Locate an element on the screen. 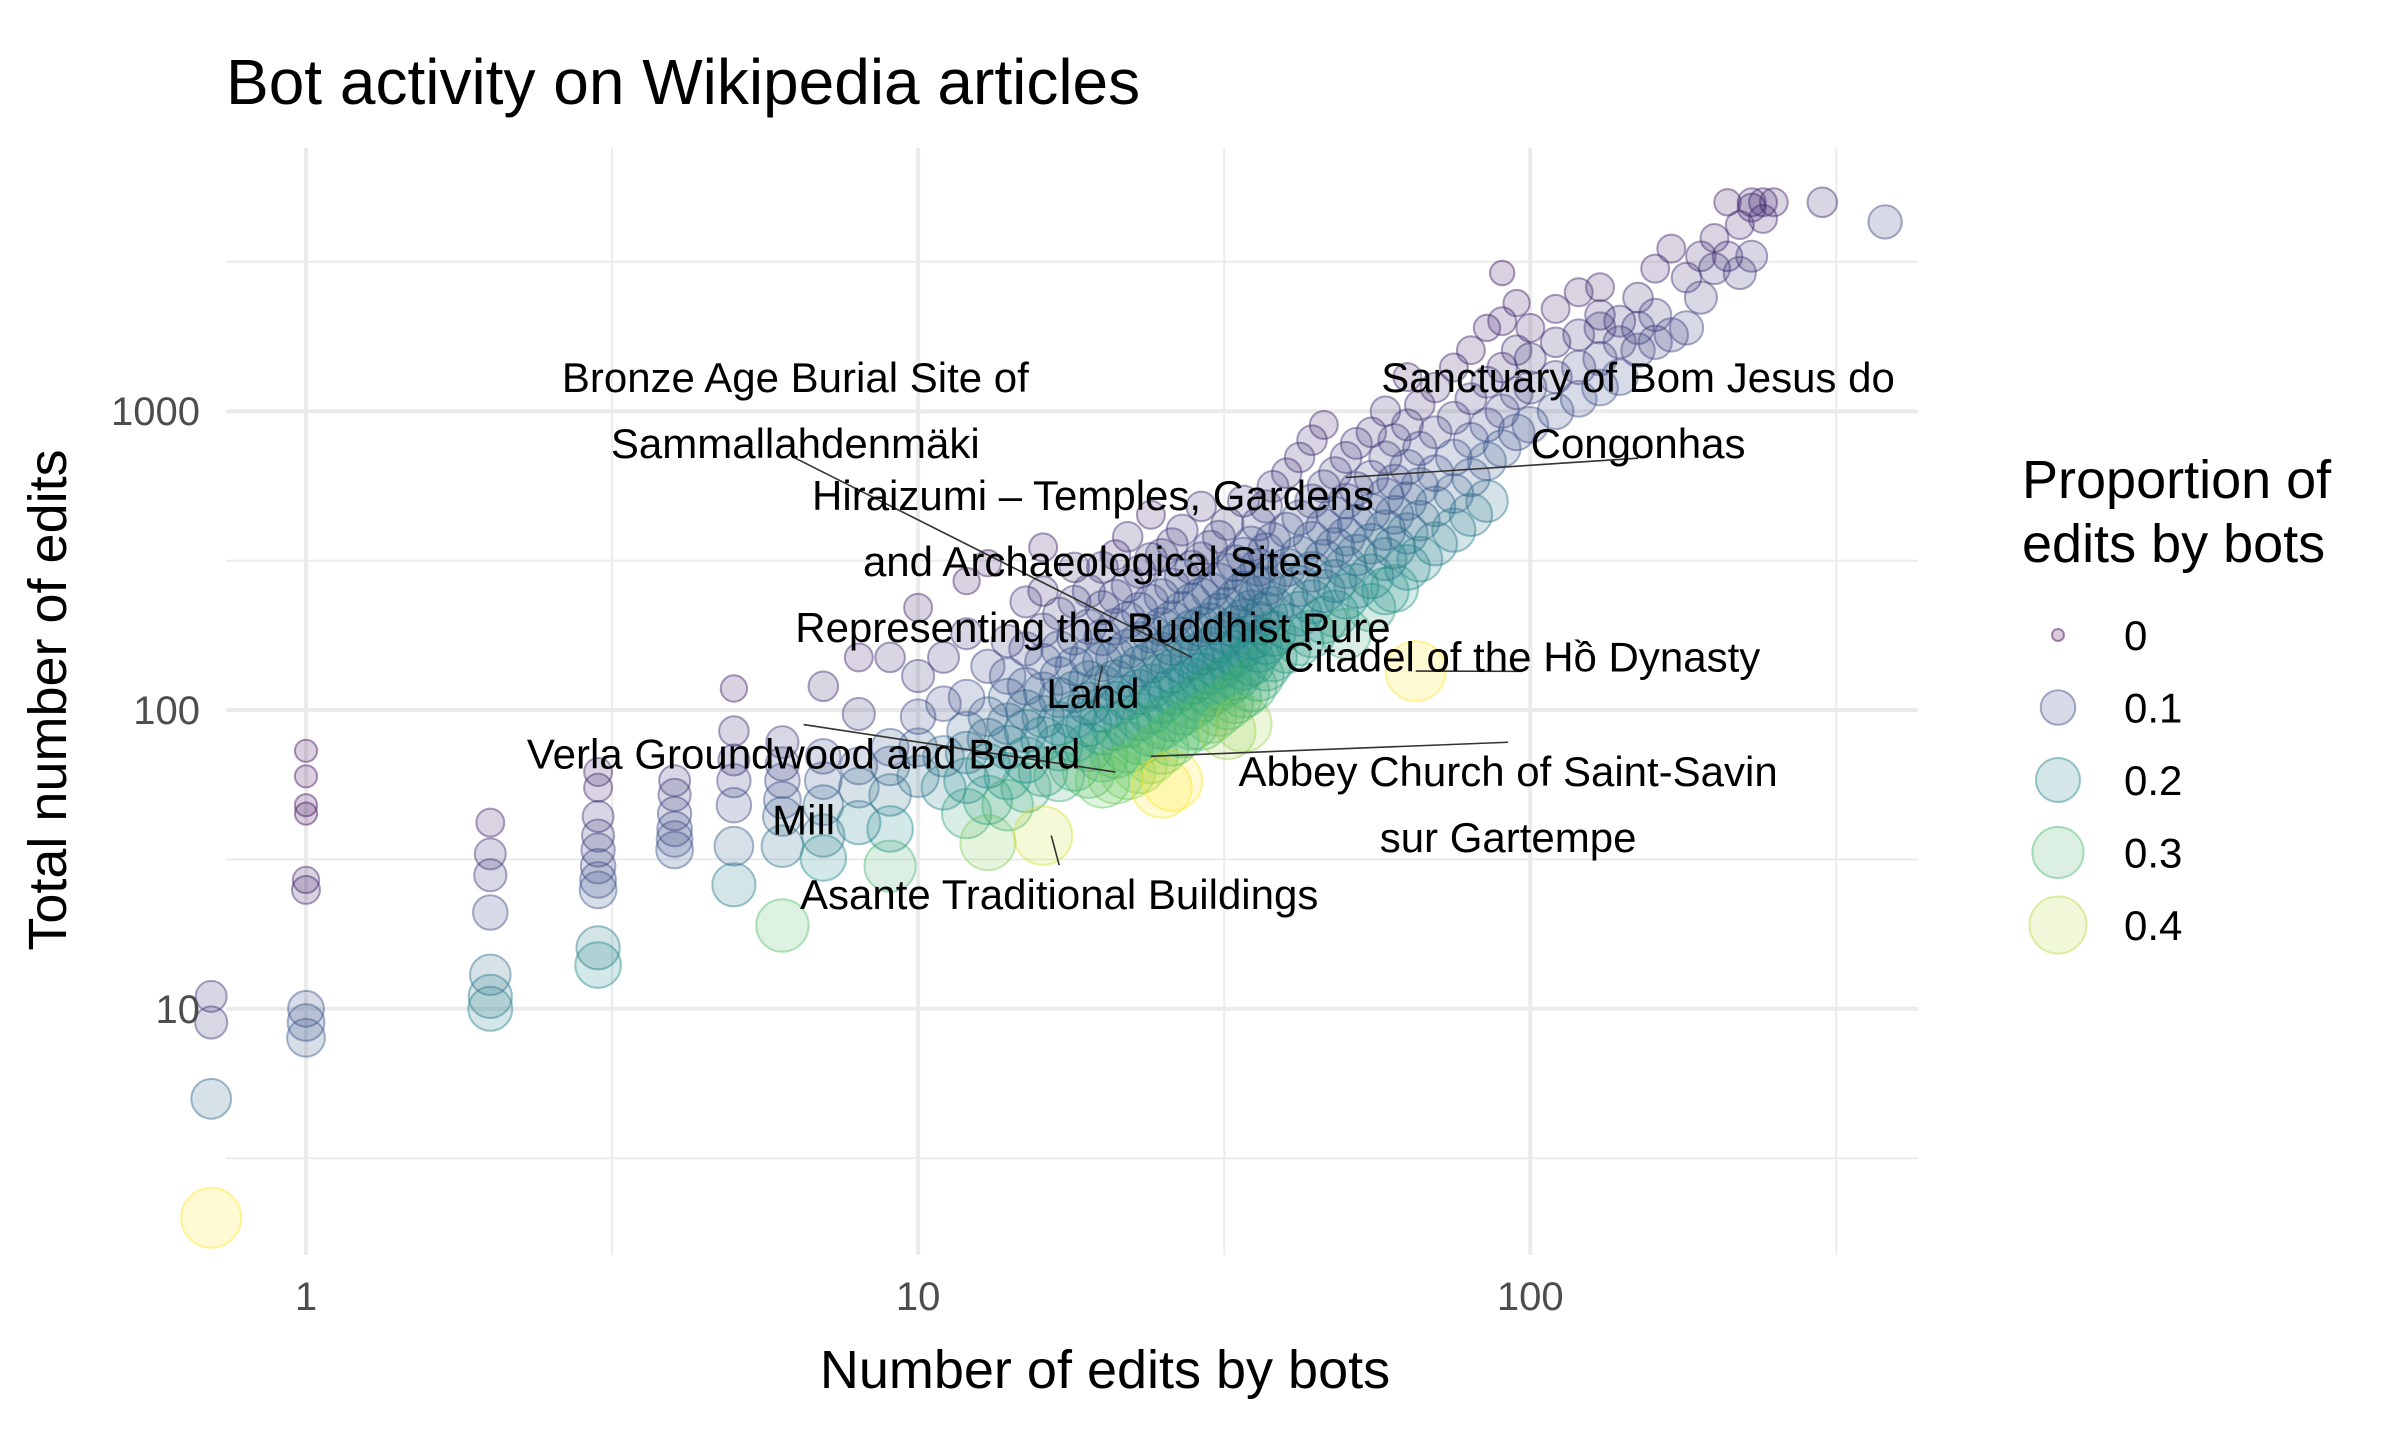 This screenshot has width=2387, height=1445. legend-label: 0.4 is located at coordinates (2153, 925).